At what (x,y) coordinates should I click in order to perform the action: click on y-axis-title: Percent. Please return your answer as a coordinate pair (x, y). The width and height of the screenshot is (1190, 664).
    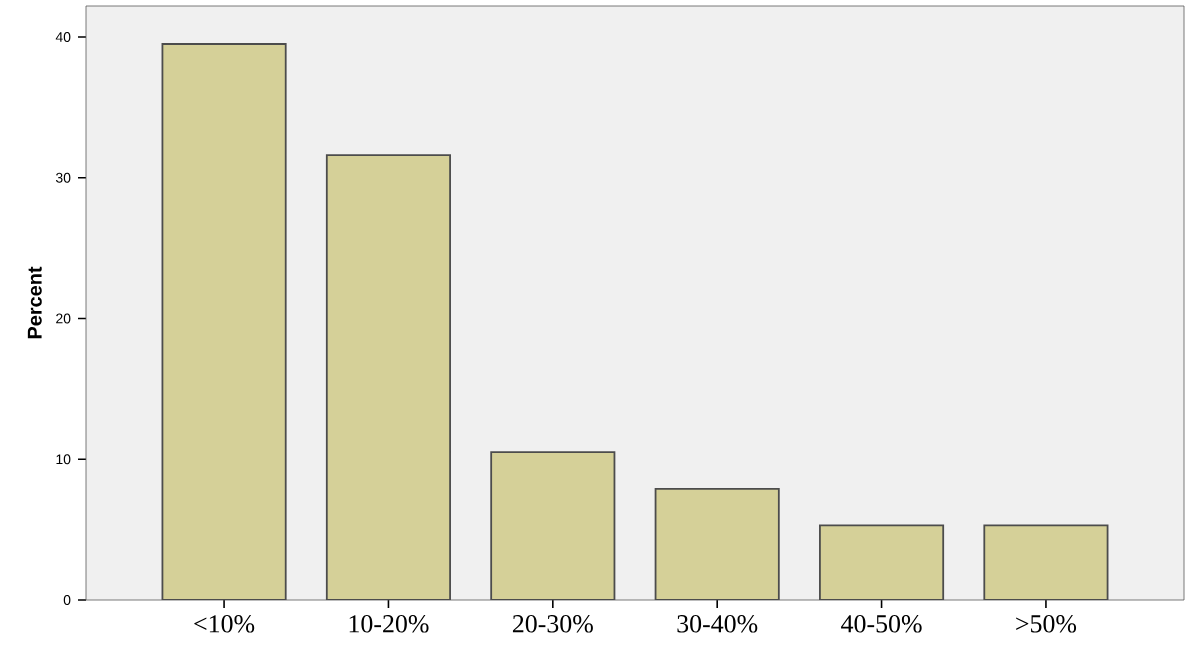
    Looking at the image, I should click on (34, 302).